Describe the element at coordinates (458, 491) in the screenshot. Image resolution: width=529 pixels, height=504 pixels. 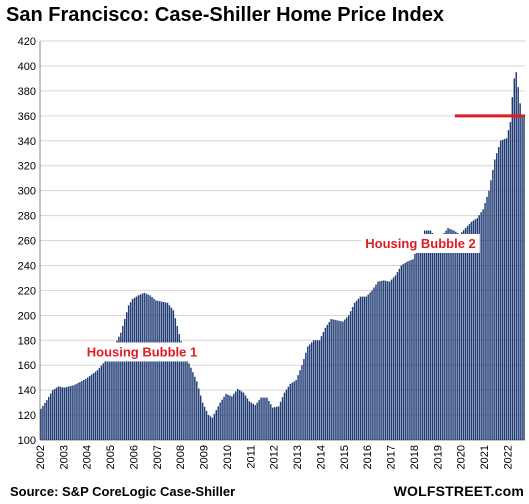
I see `brand-logo-text: WOLFSTREET.com` at that location.